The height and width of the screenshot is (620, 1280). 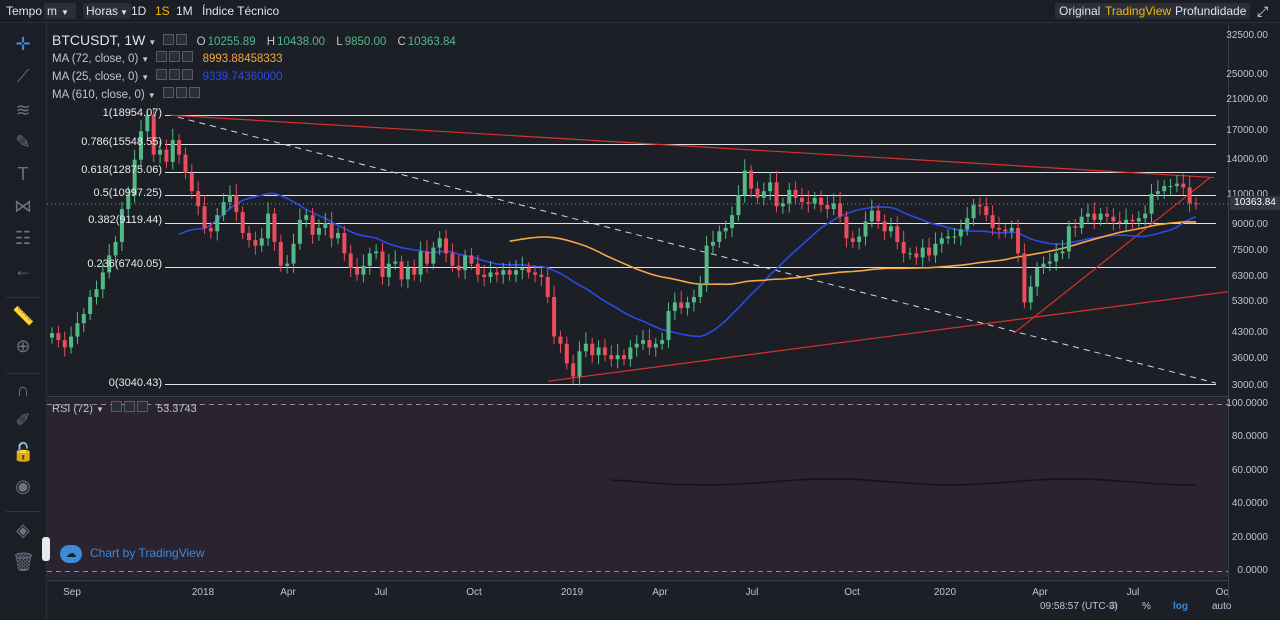 What do you see at coordinates (1180, 606) in the screenshot?
I see `log-toggle: log` at bounding box center [1180, 606].